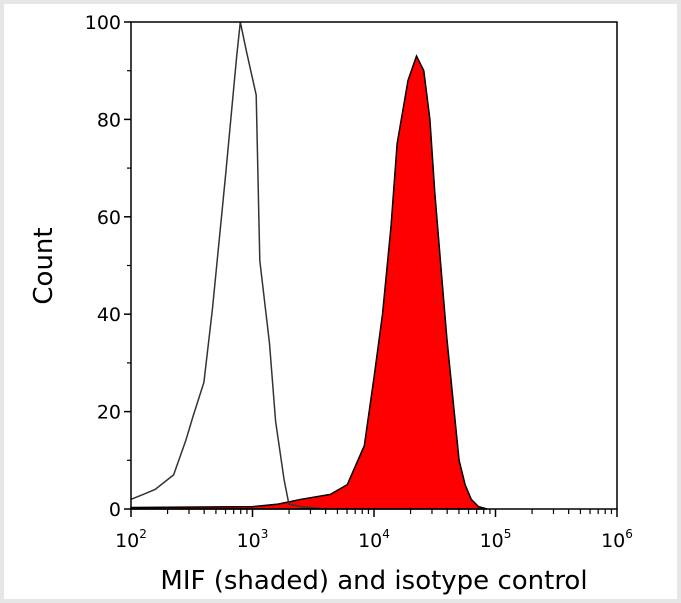  I want to click on x-tick-exponent: 2, so click(143, 534).